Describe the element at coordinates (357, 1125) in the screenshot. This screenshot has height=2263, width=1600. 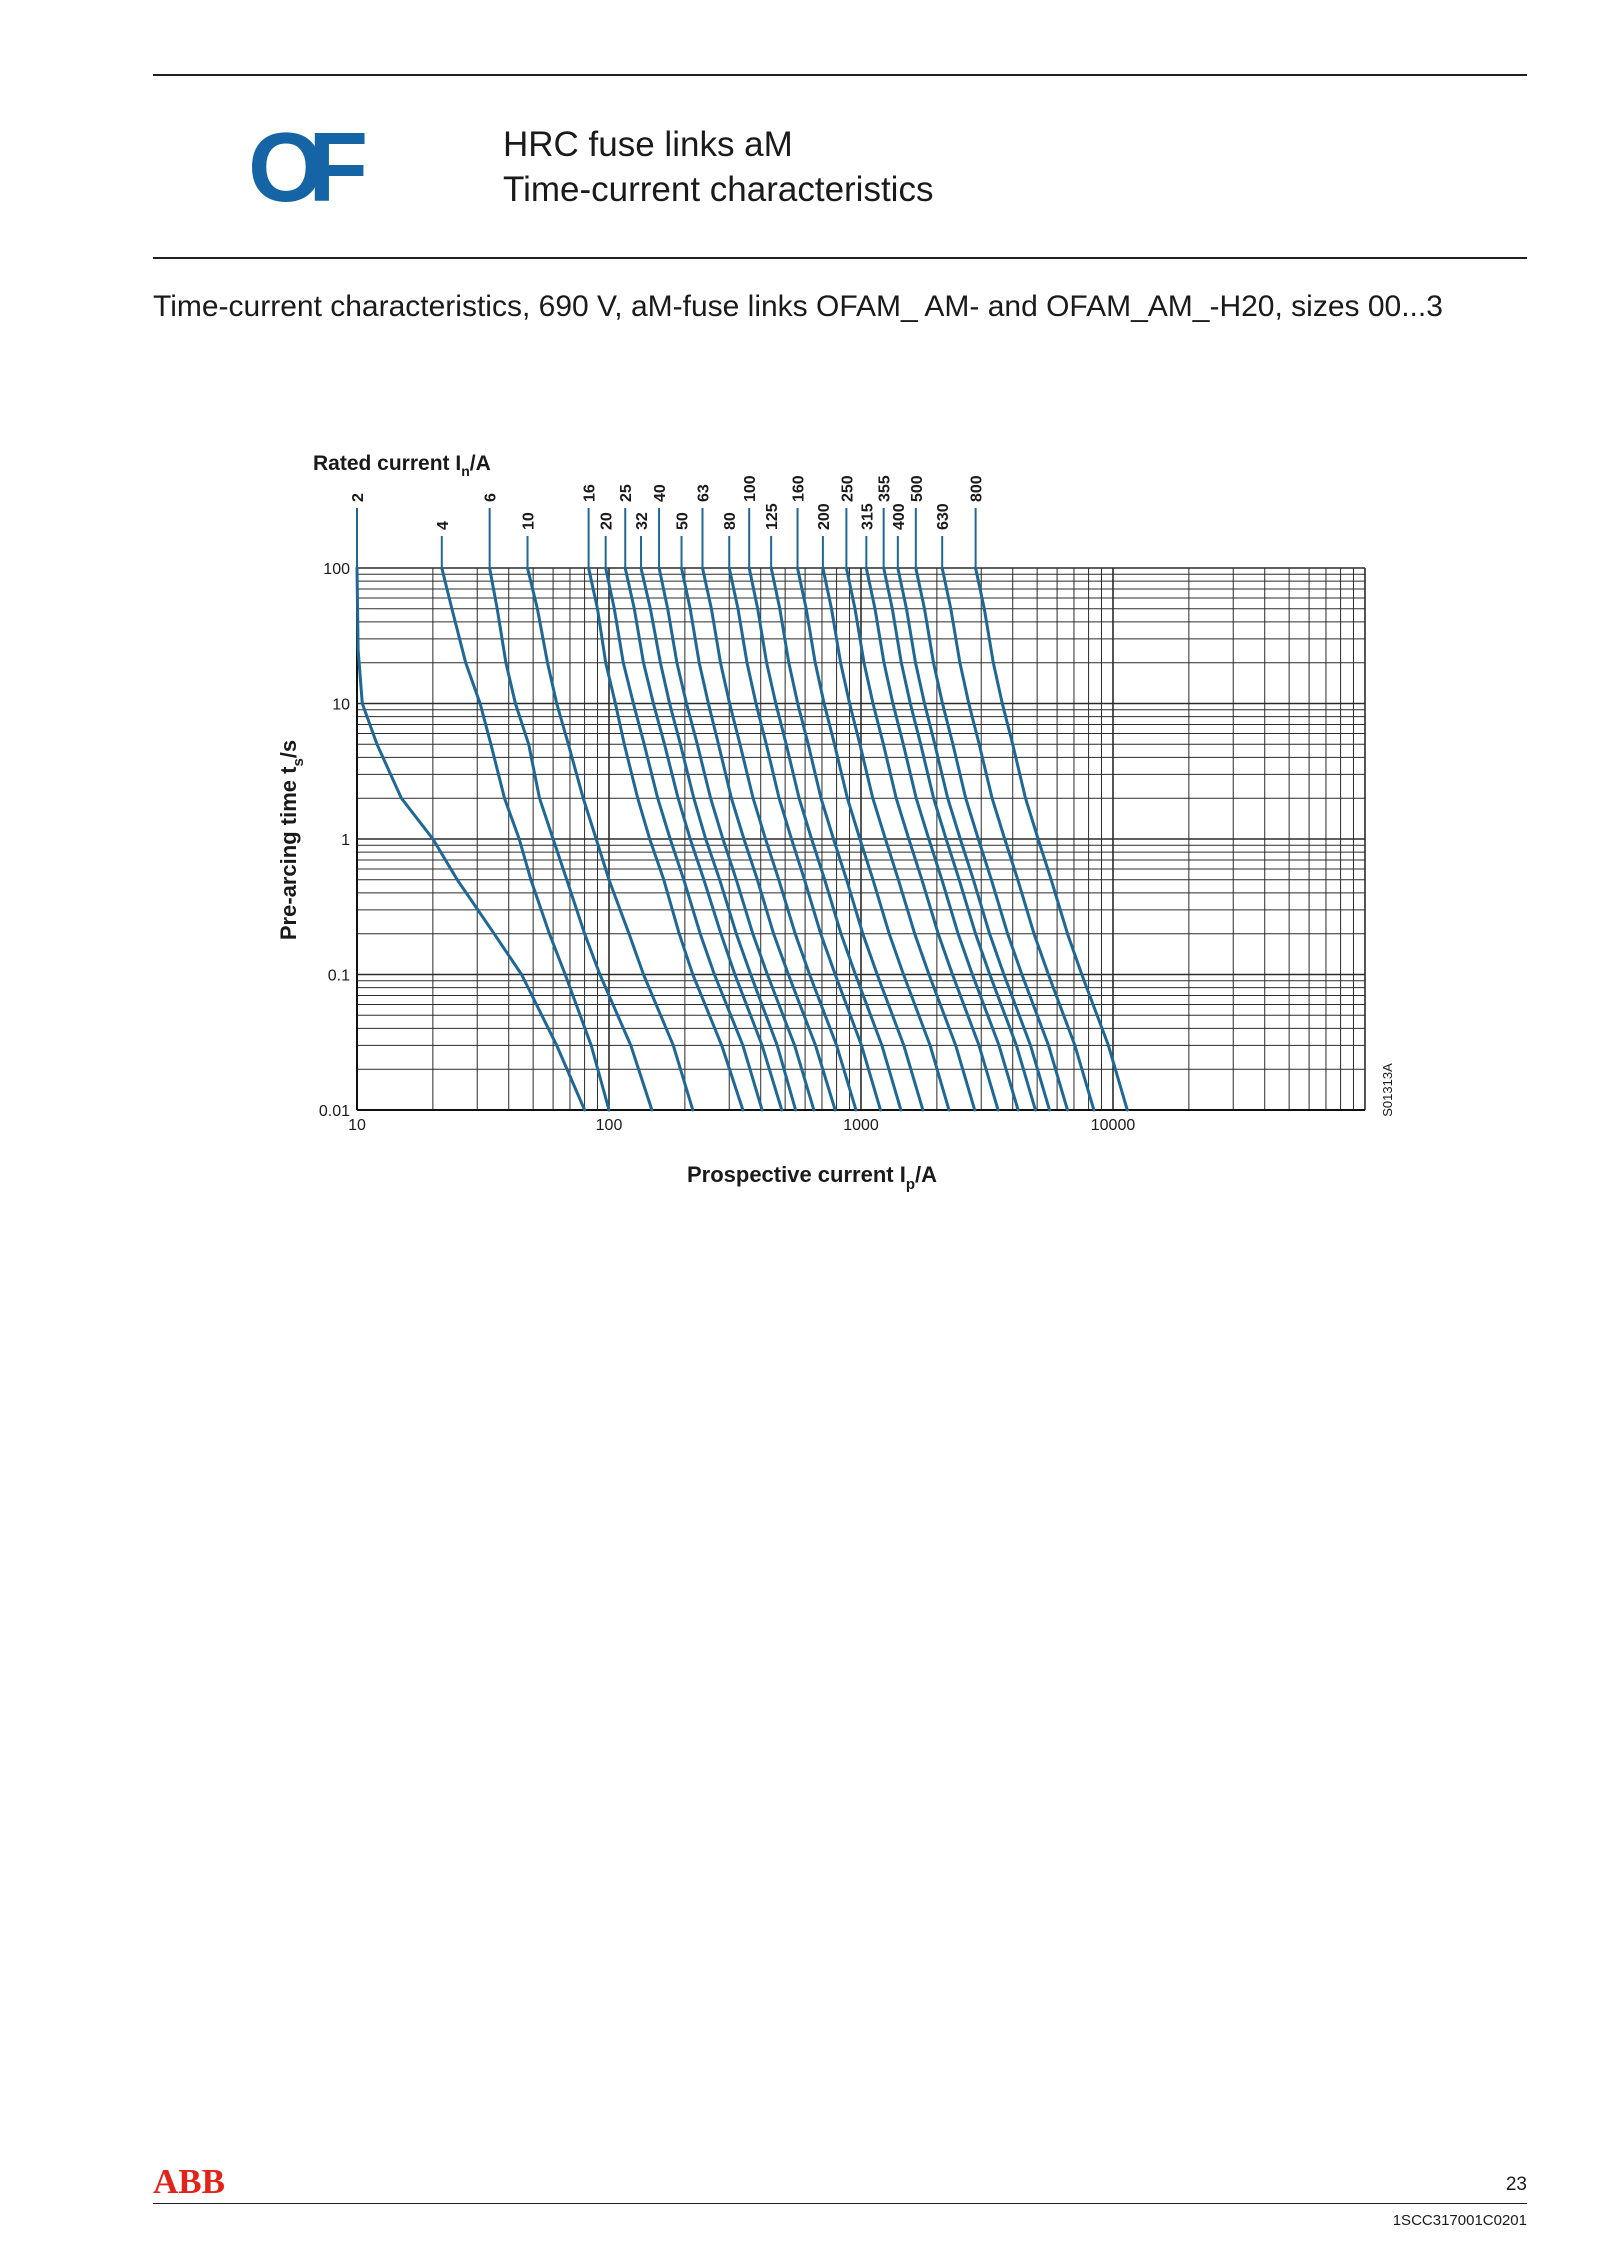
I see `x-tick-label: 10` at that location.